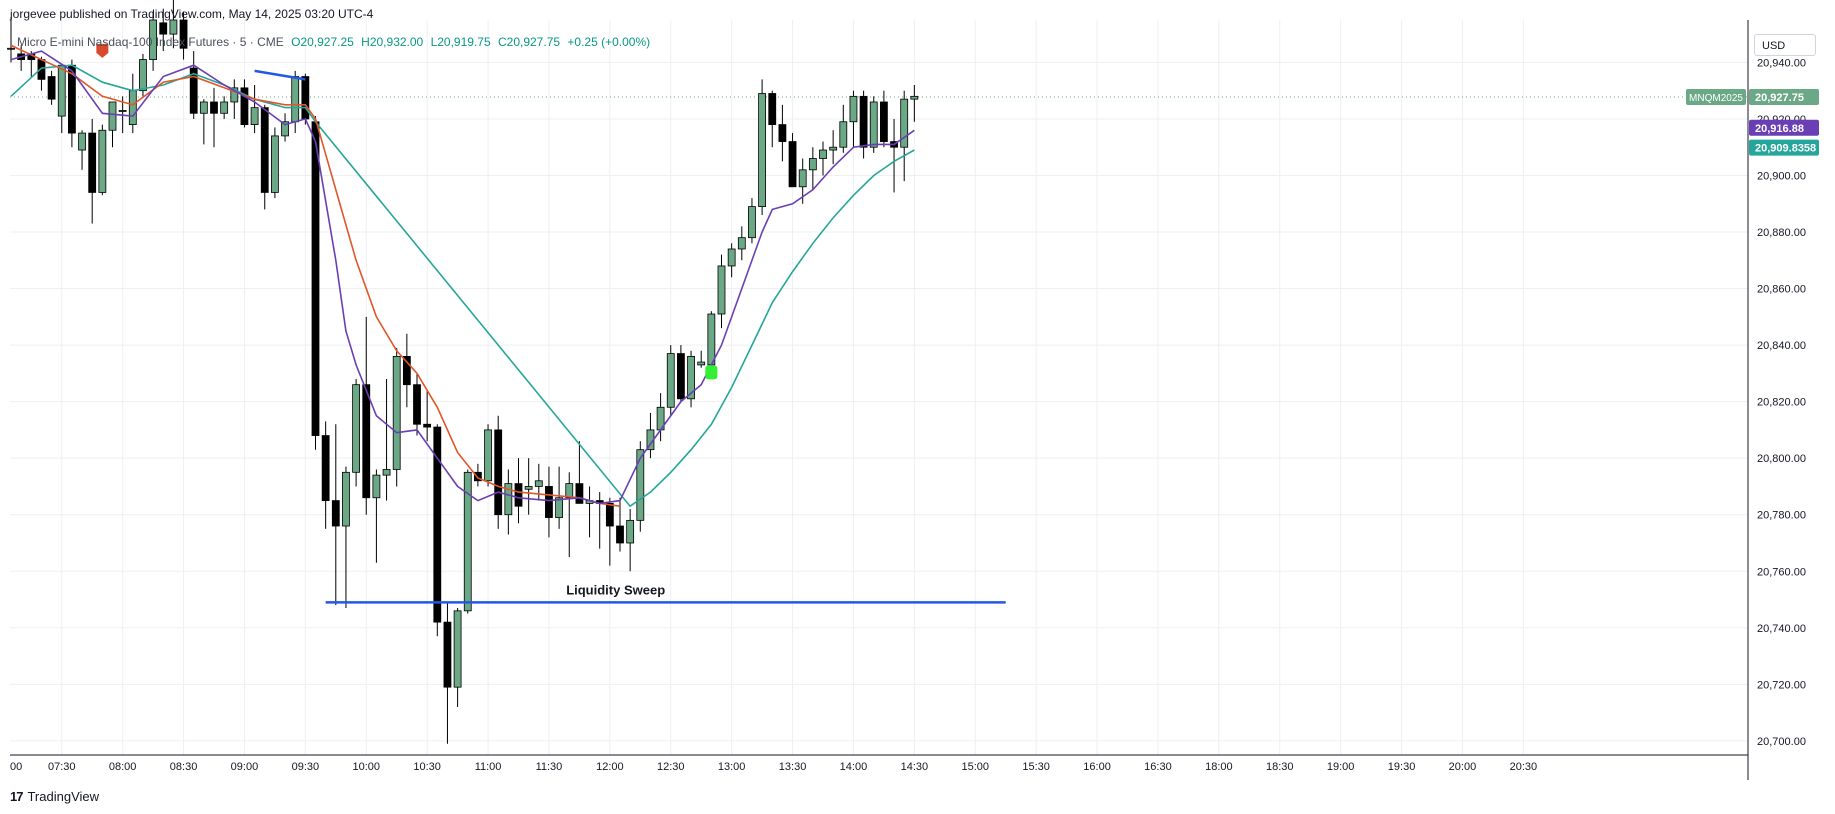 The width and height of the screenshot is (1835, 814). I want to click on legend-high: H20,932.00, so click(392, 42).